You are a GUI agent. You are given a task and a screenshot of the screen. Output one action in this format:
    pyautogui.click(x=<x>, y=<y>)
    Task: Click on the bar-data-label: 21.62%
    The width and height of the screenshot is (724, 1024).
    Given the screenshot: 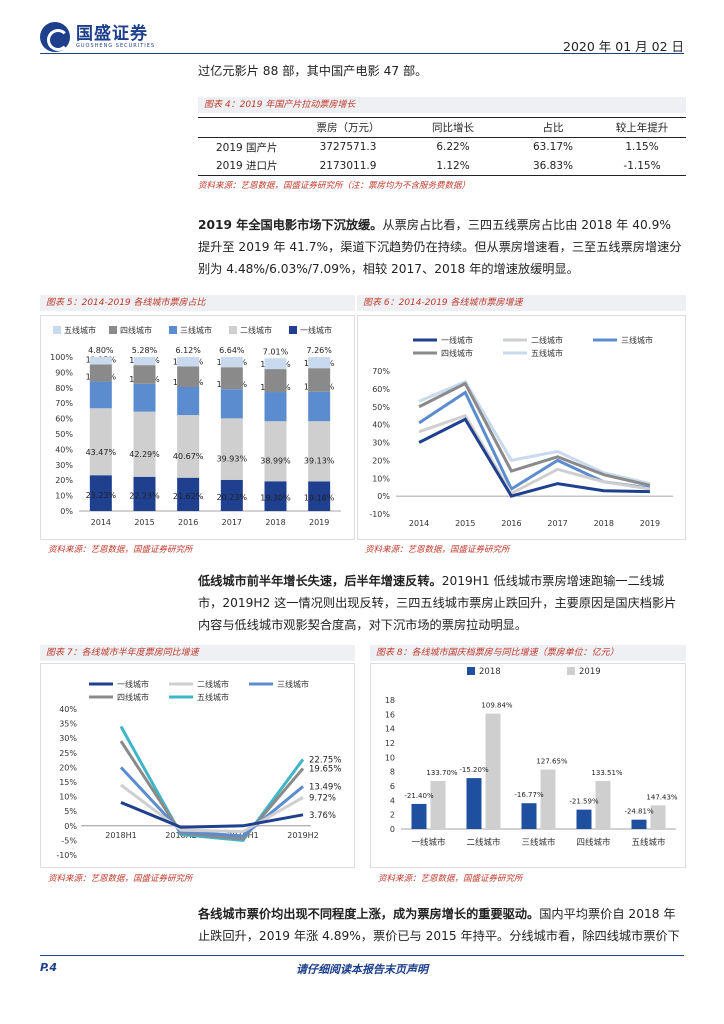 What is the action you would take?
    pyautogui.click(x=188, y=496)
    